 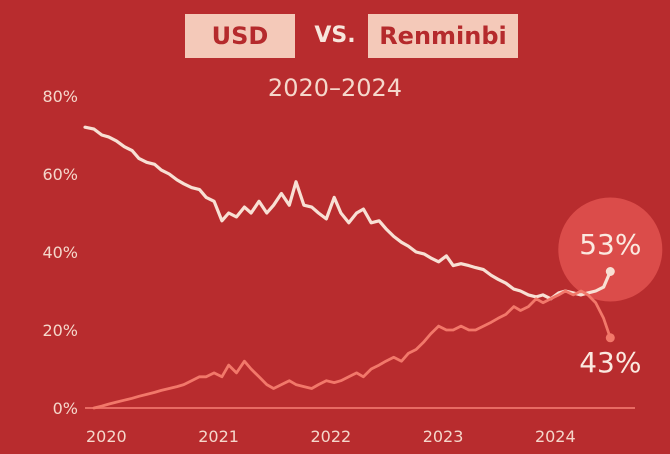 What do you see at coordinates (330, 436) in the screenshot?
I see `x-tick-label: 2022` at bounding box center [330, 436].